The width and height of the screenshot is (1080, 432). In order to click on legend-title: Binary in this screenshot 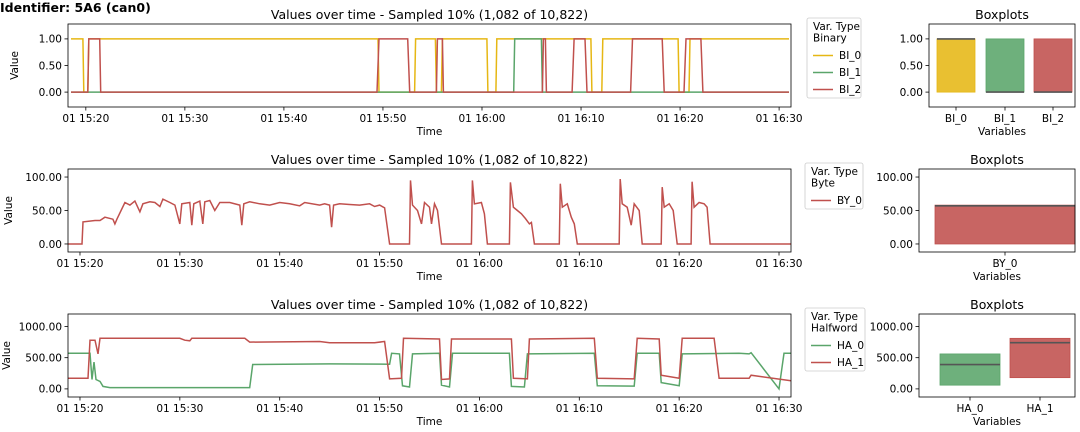, I will do `click(830, 39)`.